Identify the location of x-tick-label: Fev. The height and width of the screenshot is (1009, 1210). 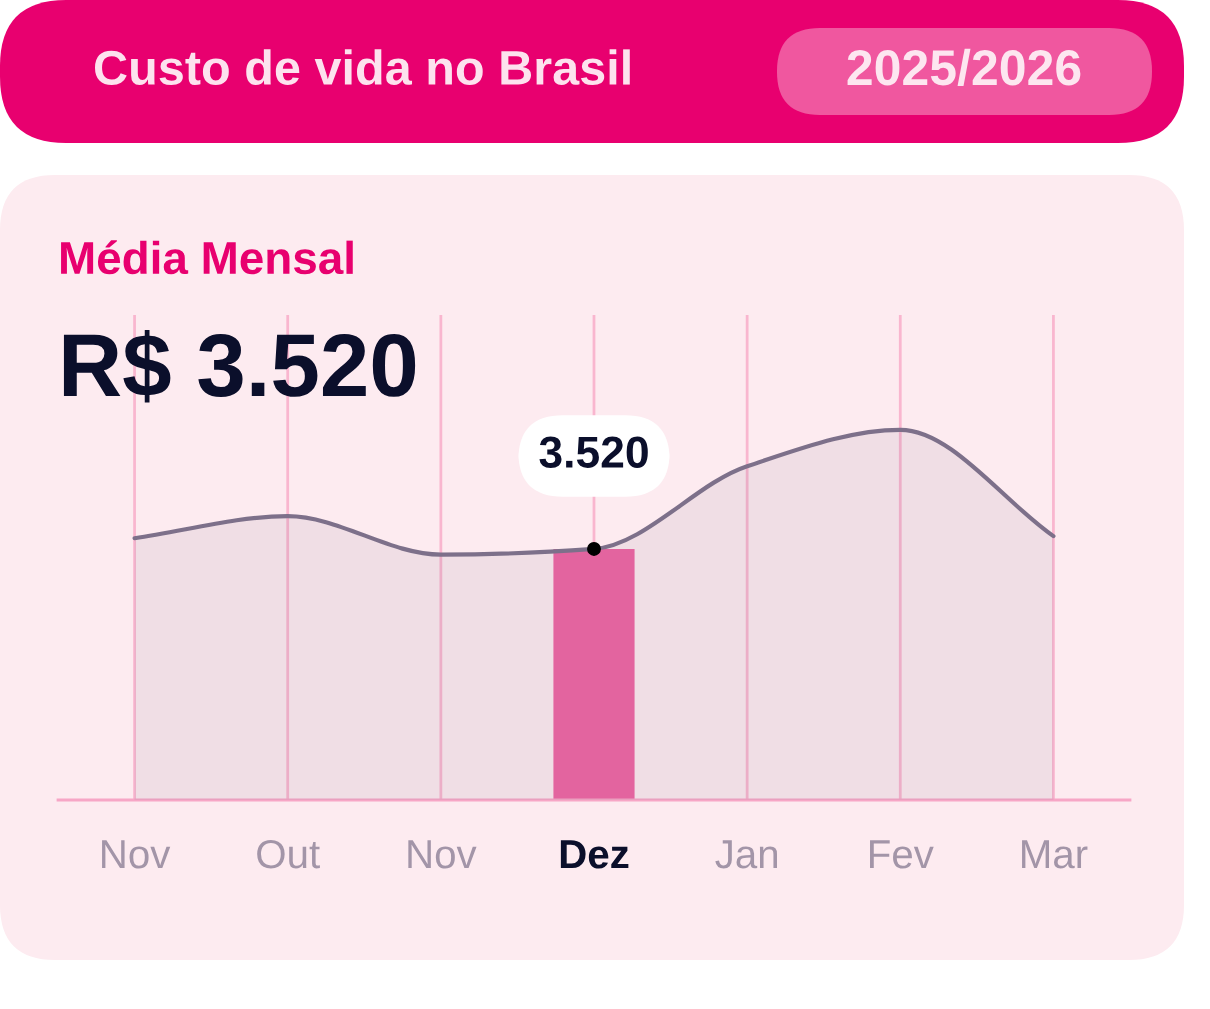
(902, 854).